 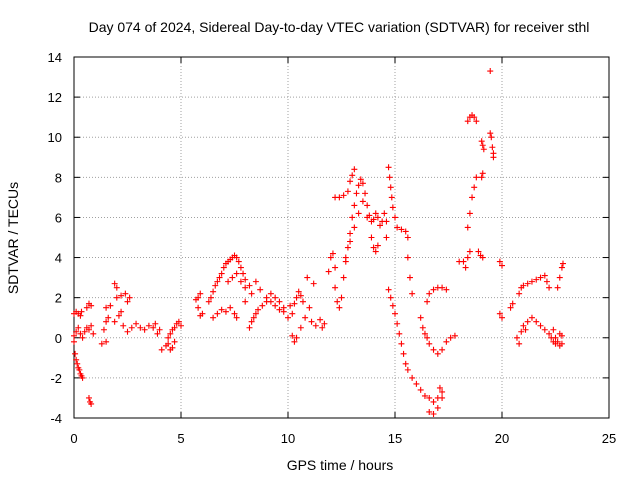 What do you see at coordinates (58, 338) in the screenshot?
I see `y-tick-label: 0` at bounding box center [58, 338].